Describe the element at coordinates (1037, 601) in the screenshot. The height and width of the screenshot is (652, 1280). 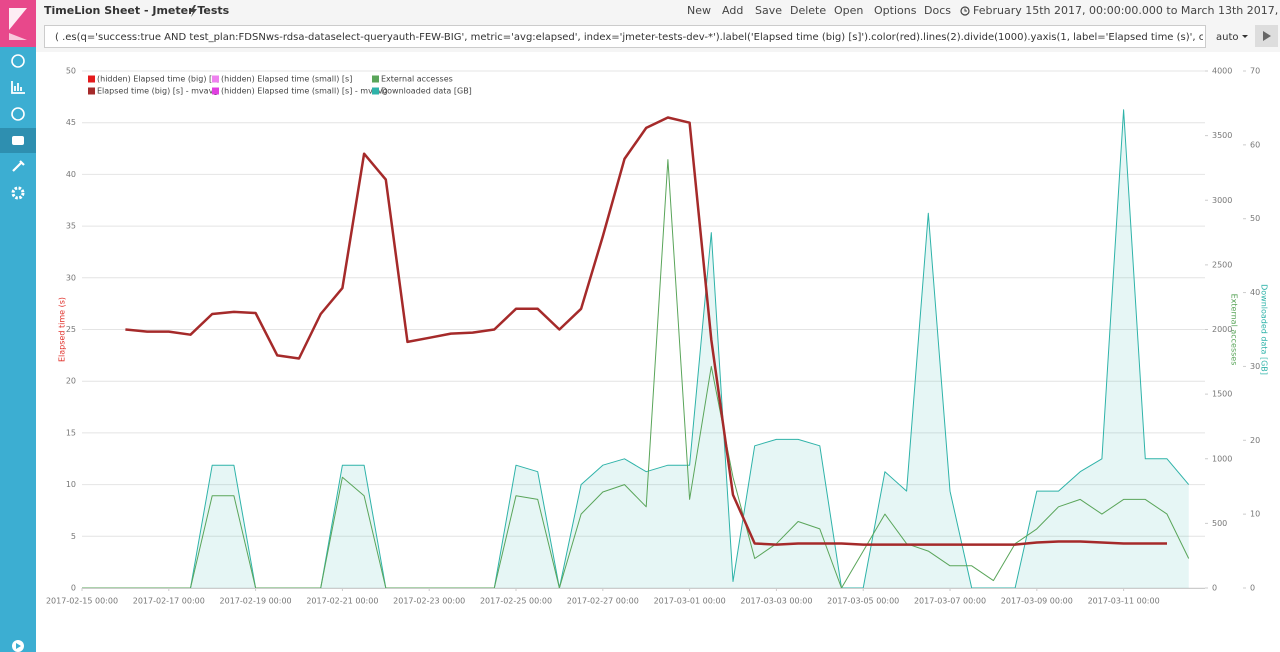
I see `x-tick-label: 2017-03-09 00:00` at that location.